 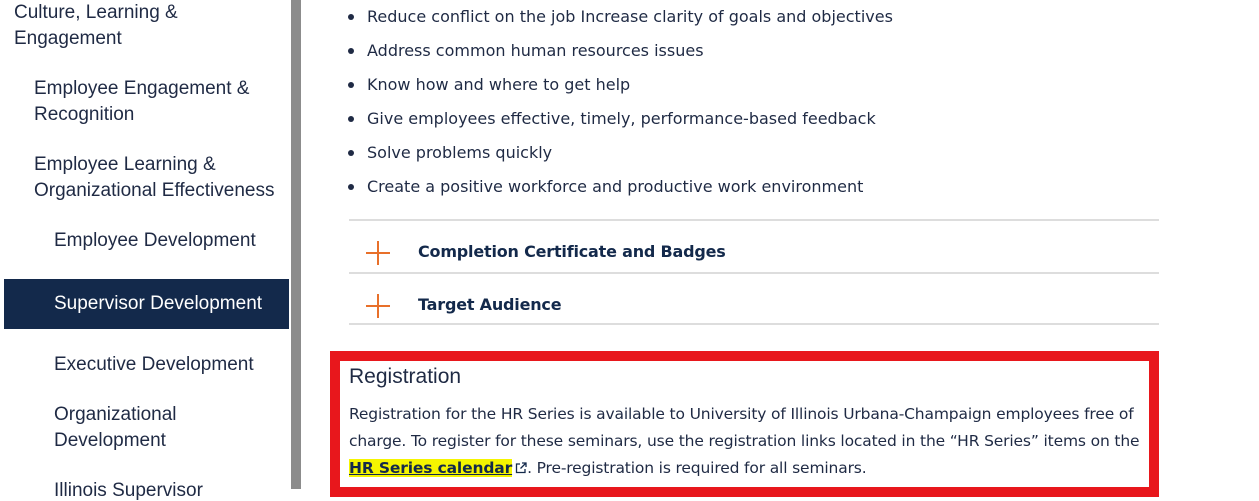 What do you see at coordinates (755, 51) in the screenshot?
I see `list-item: Address common human resources issues` at bounding box center [755, 51].